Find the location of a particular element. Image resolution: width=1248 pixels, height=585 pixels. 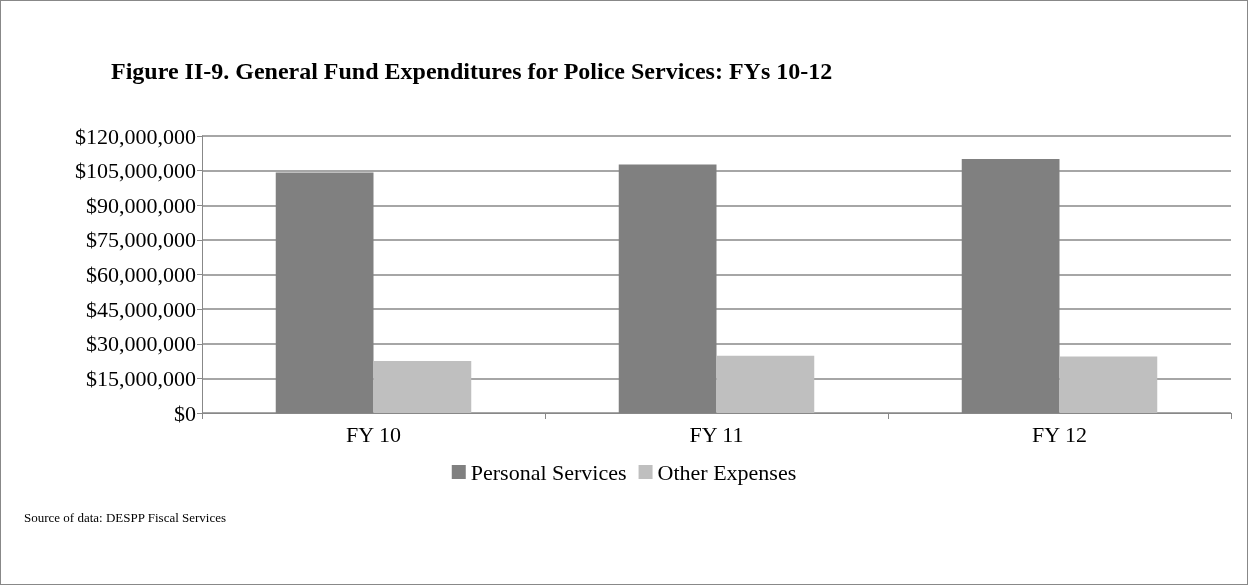

x-tick-label: FY 12 is located at coordinates (1059, 434).